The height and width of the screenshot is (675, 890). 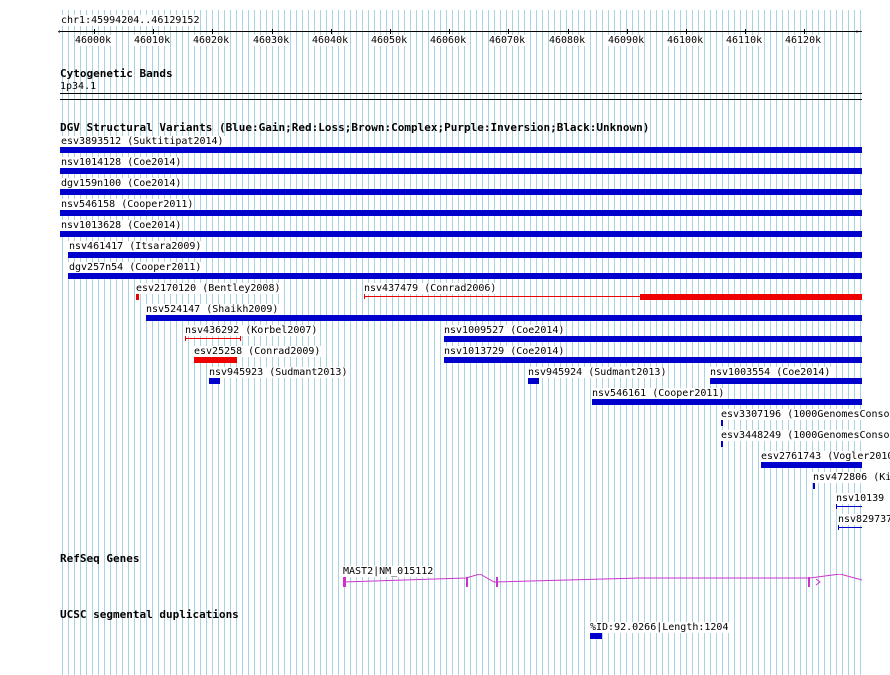 I want to click on variant-label: nsv1009527 (Coe2014), so click(x=504, y=330).